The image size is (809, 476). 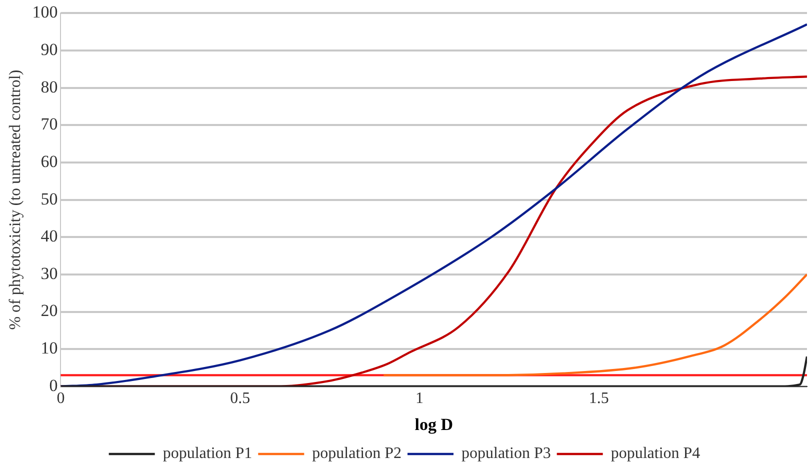 What do you see at coordinates (49, 198) in the screenshot?
I see `y-tick-label: 50` at bounding box center [49, 198].